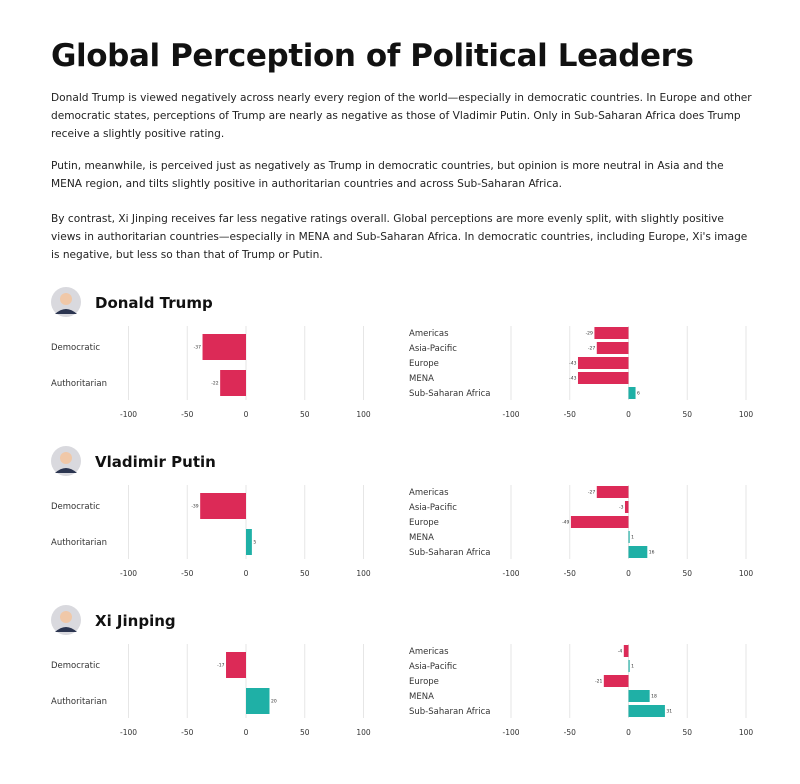 This screenshot has width=800, height=784. Describe the element at coordinates (135, 621) in the screenshot. I see `leader-name-xi-jinping: Xi Jinping` at that location.